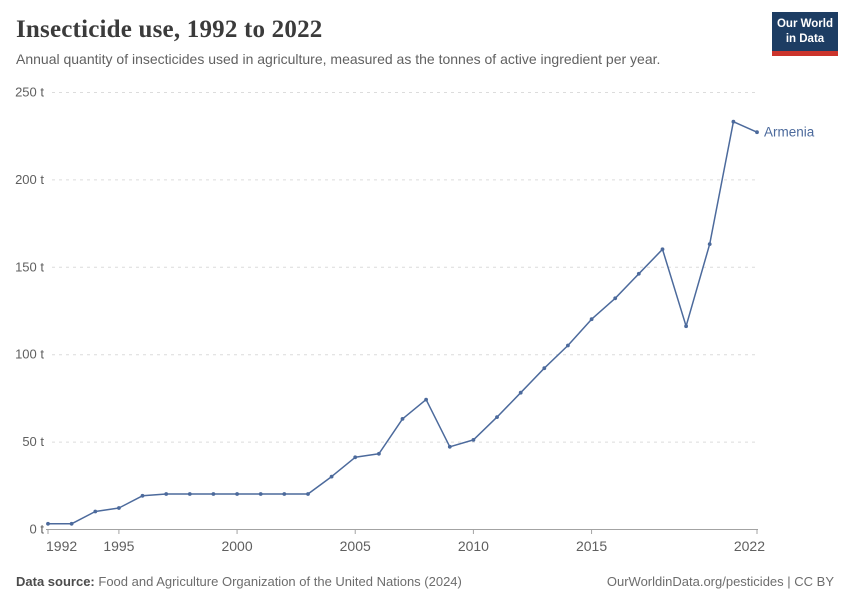  I want to click on x-tick-label: 2015, so click(591, 546).